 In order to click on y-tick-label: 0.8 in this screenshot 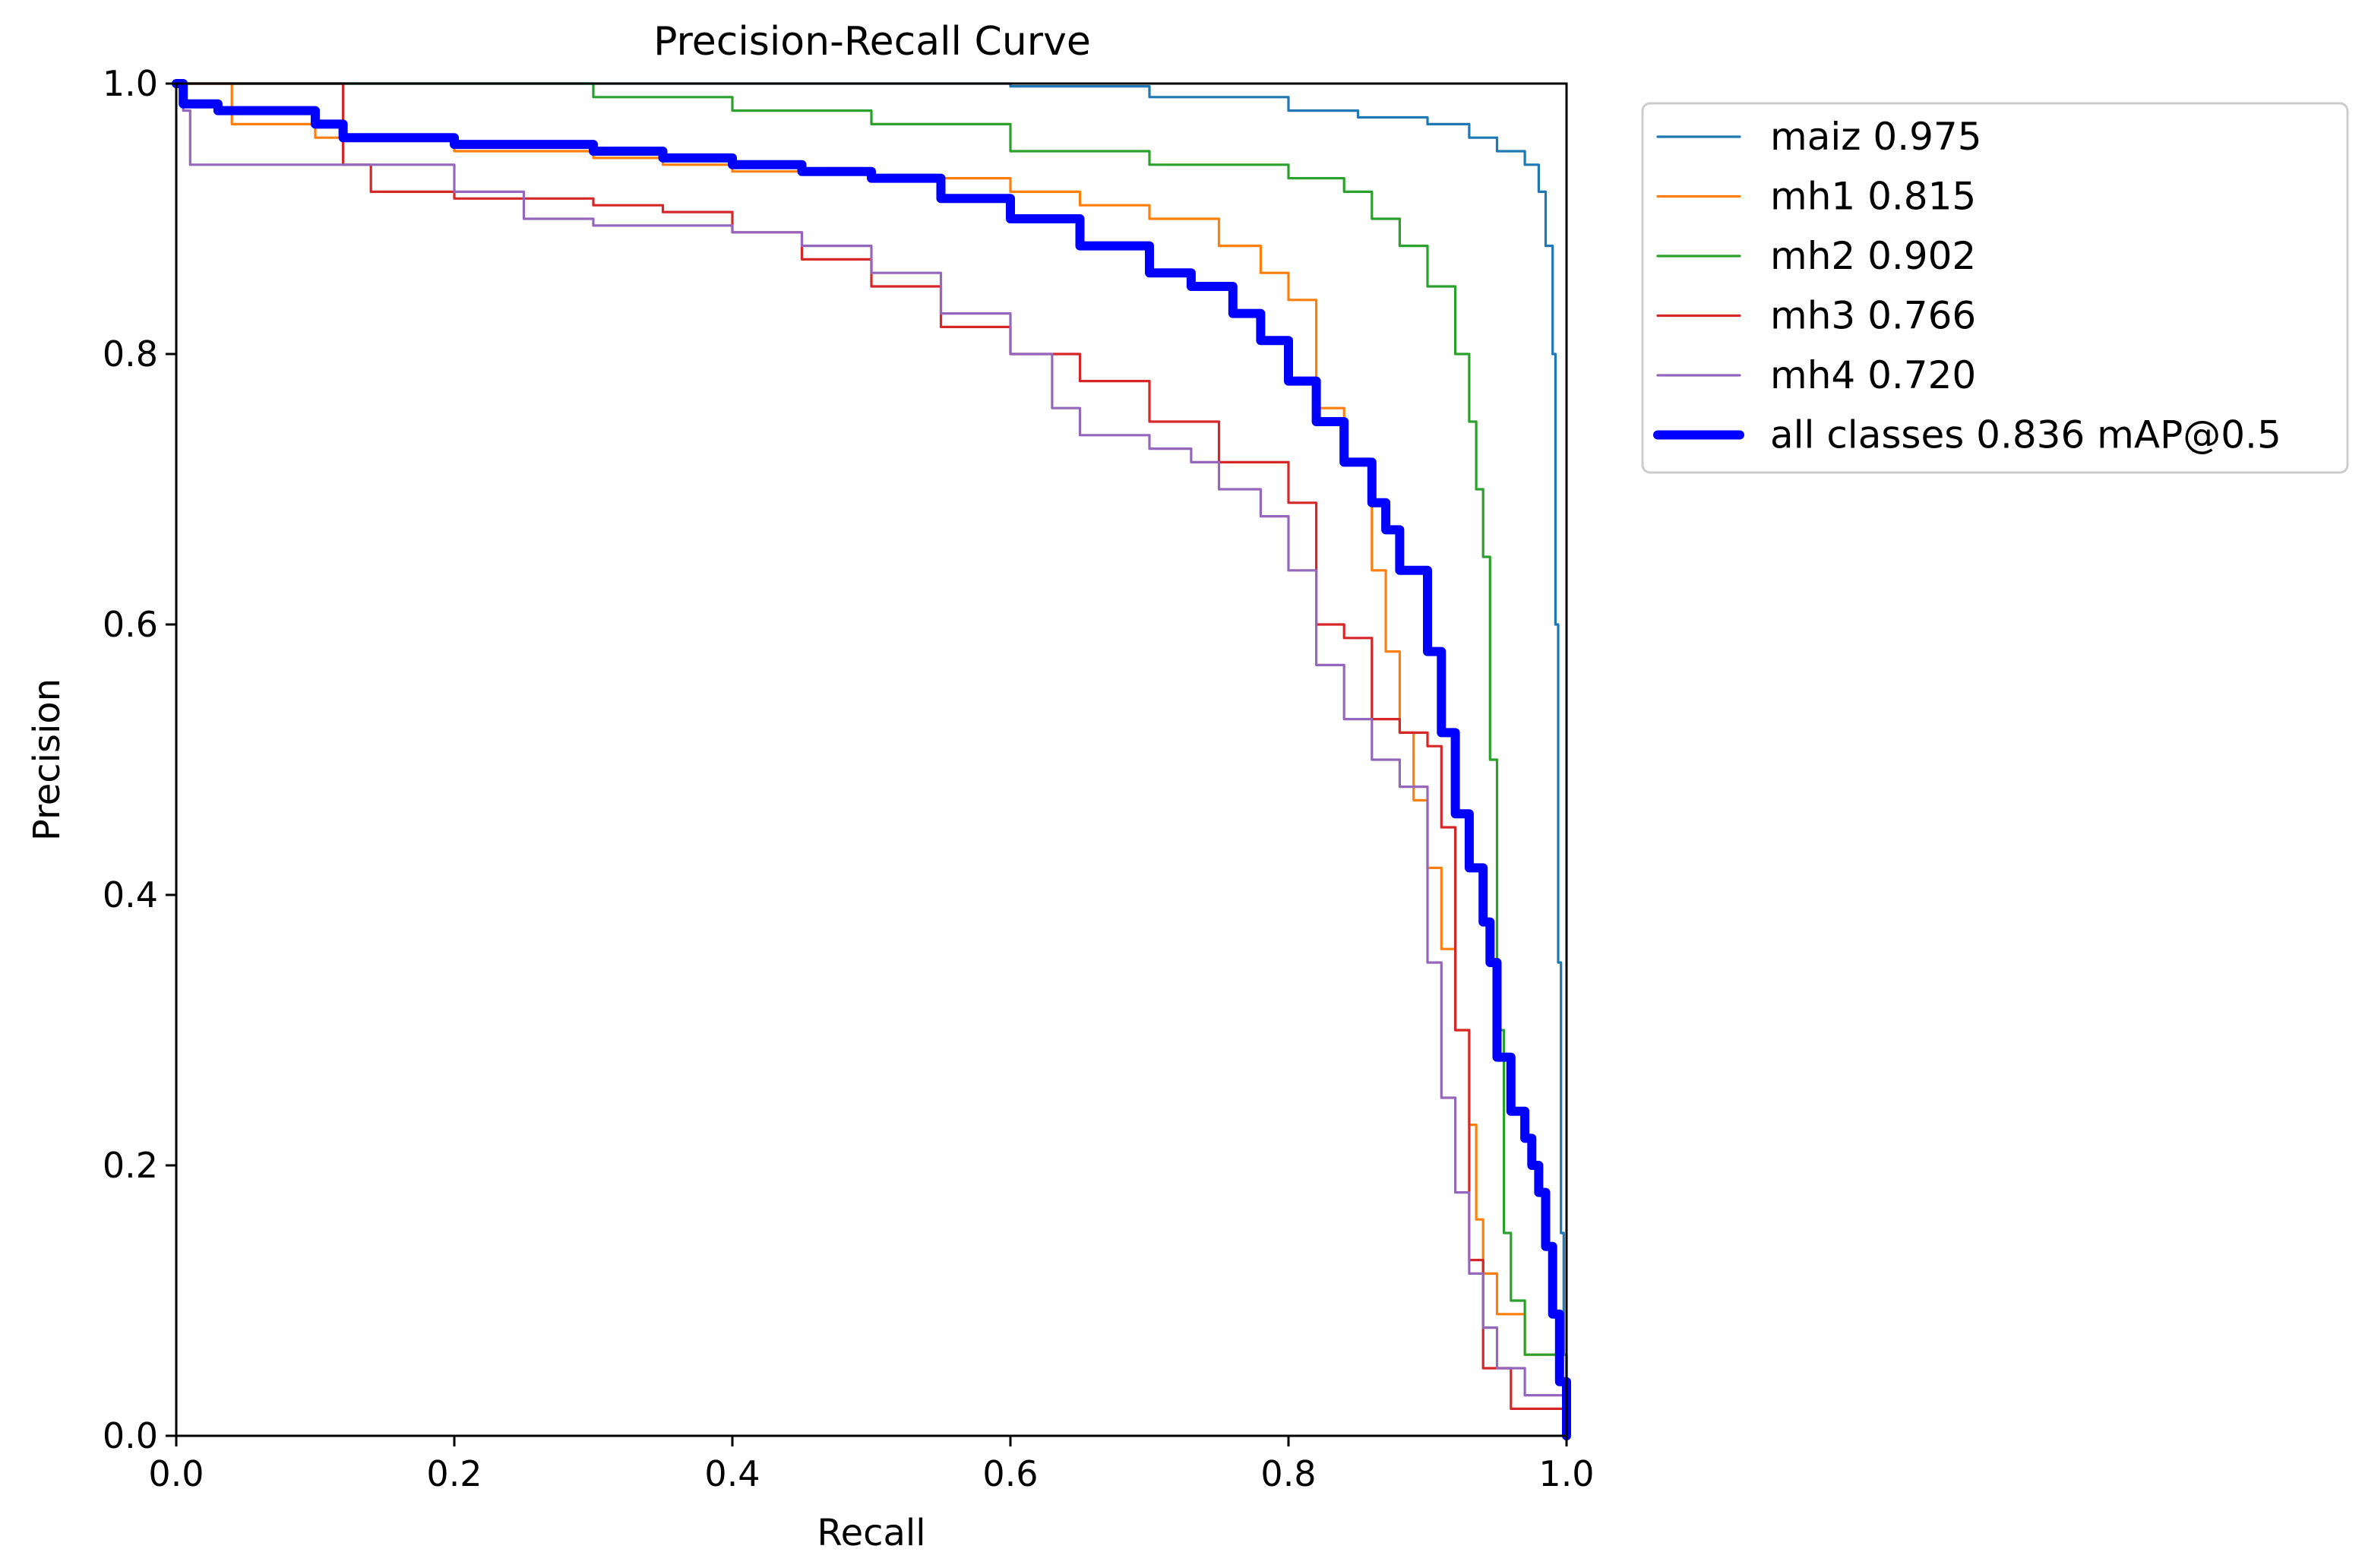, I will do `click(130, 354)`.